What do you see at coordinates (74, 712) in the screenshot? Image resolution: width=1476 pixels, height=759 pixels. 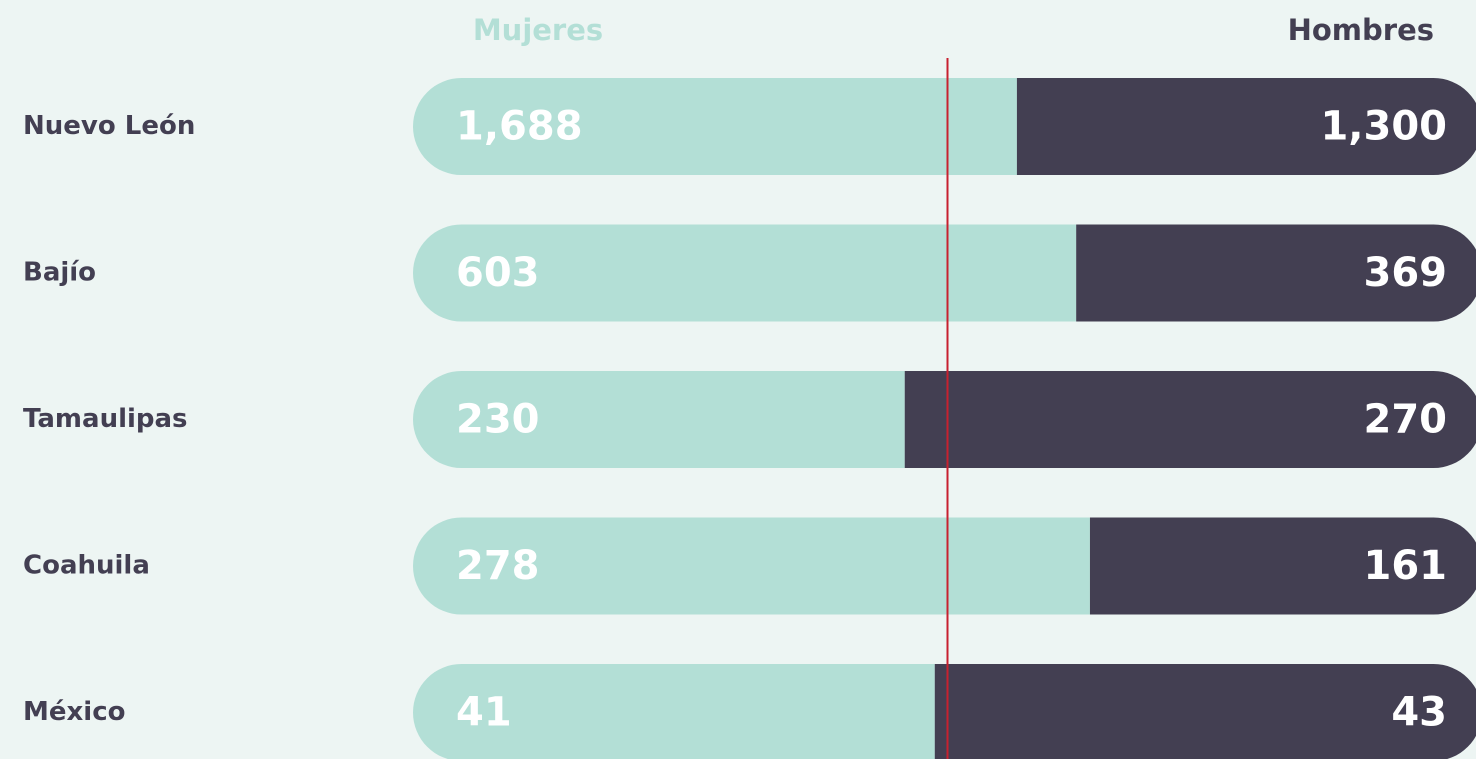 I see `category-label: México` at bounding box center [74, 712].